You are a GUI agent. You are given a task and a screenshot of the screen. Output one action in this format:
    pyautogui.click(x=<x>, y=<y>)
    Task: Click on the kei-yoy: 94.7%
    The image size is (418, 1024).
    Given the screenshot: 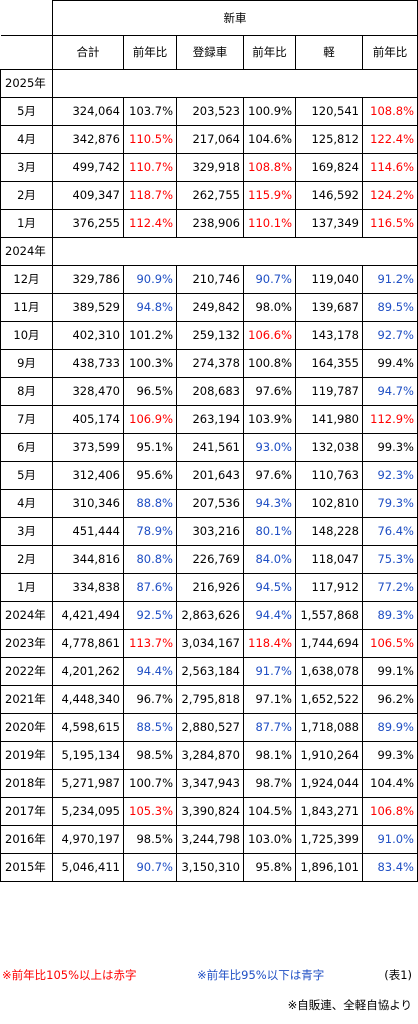 What is the action you would take?
    pyautogui.click(x=390, y=391)
    